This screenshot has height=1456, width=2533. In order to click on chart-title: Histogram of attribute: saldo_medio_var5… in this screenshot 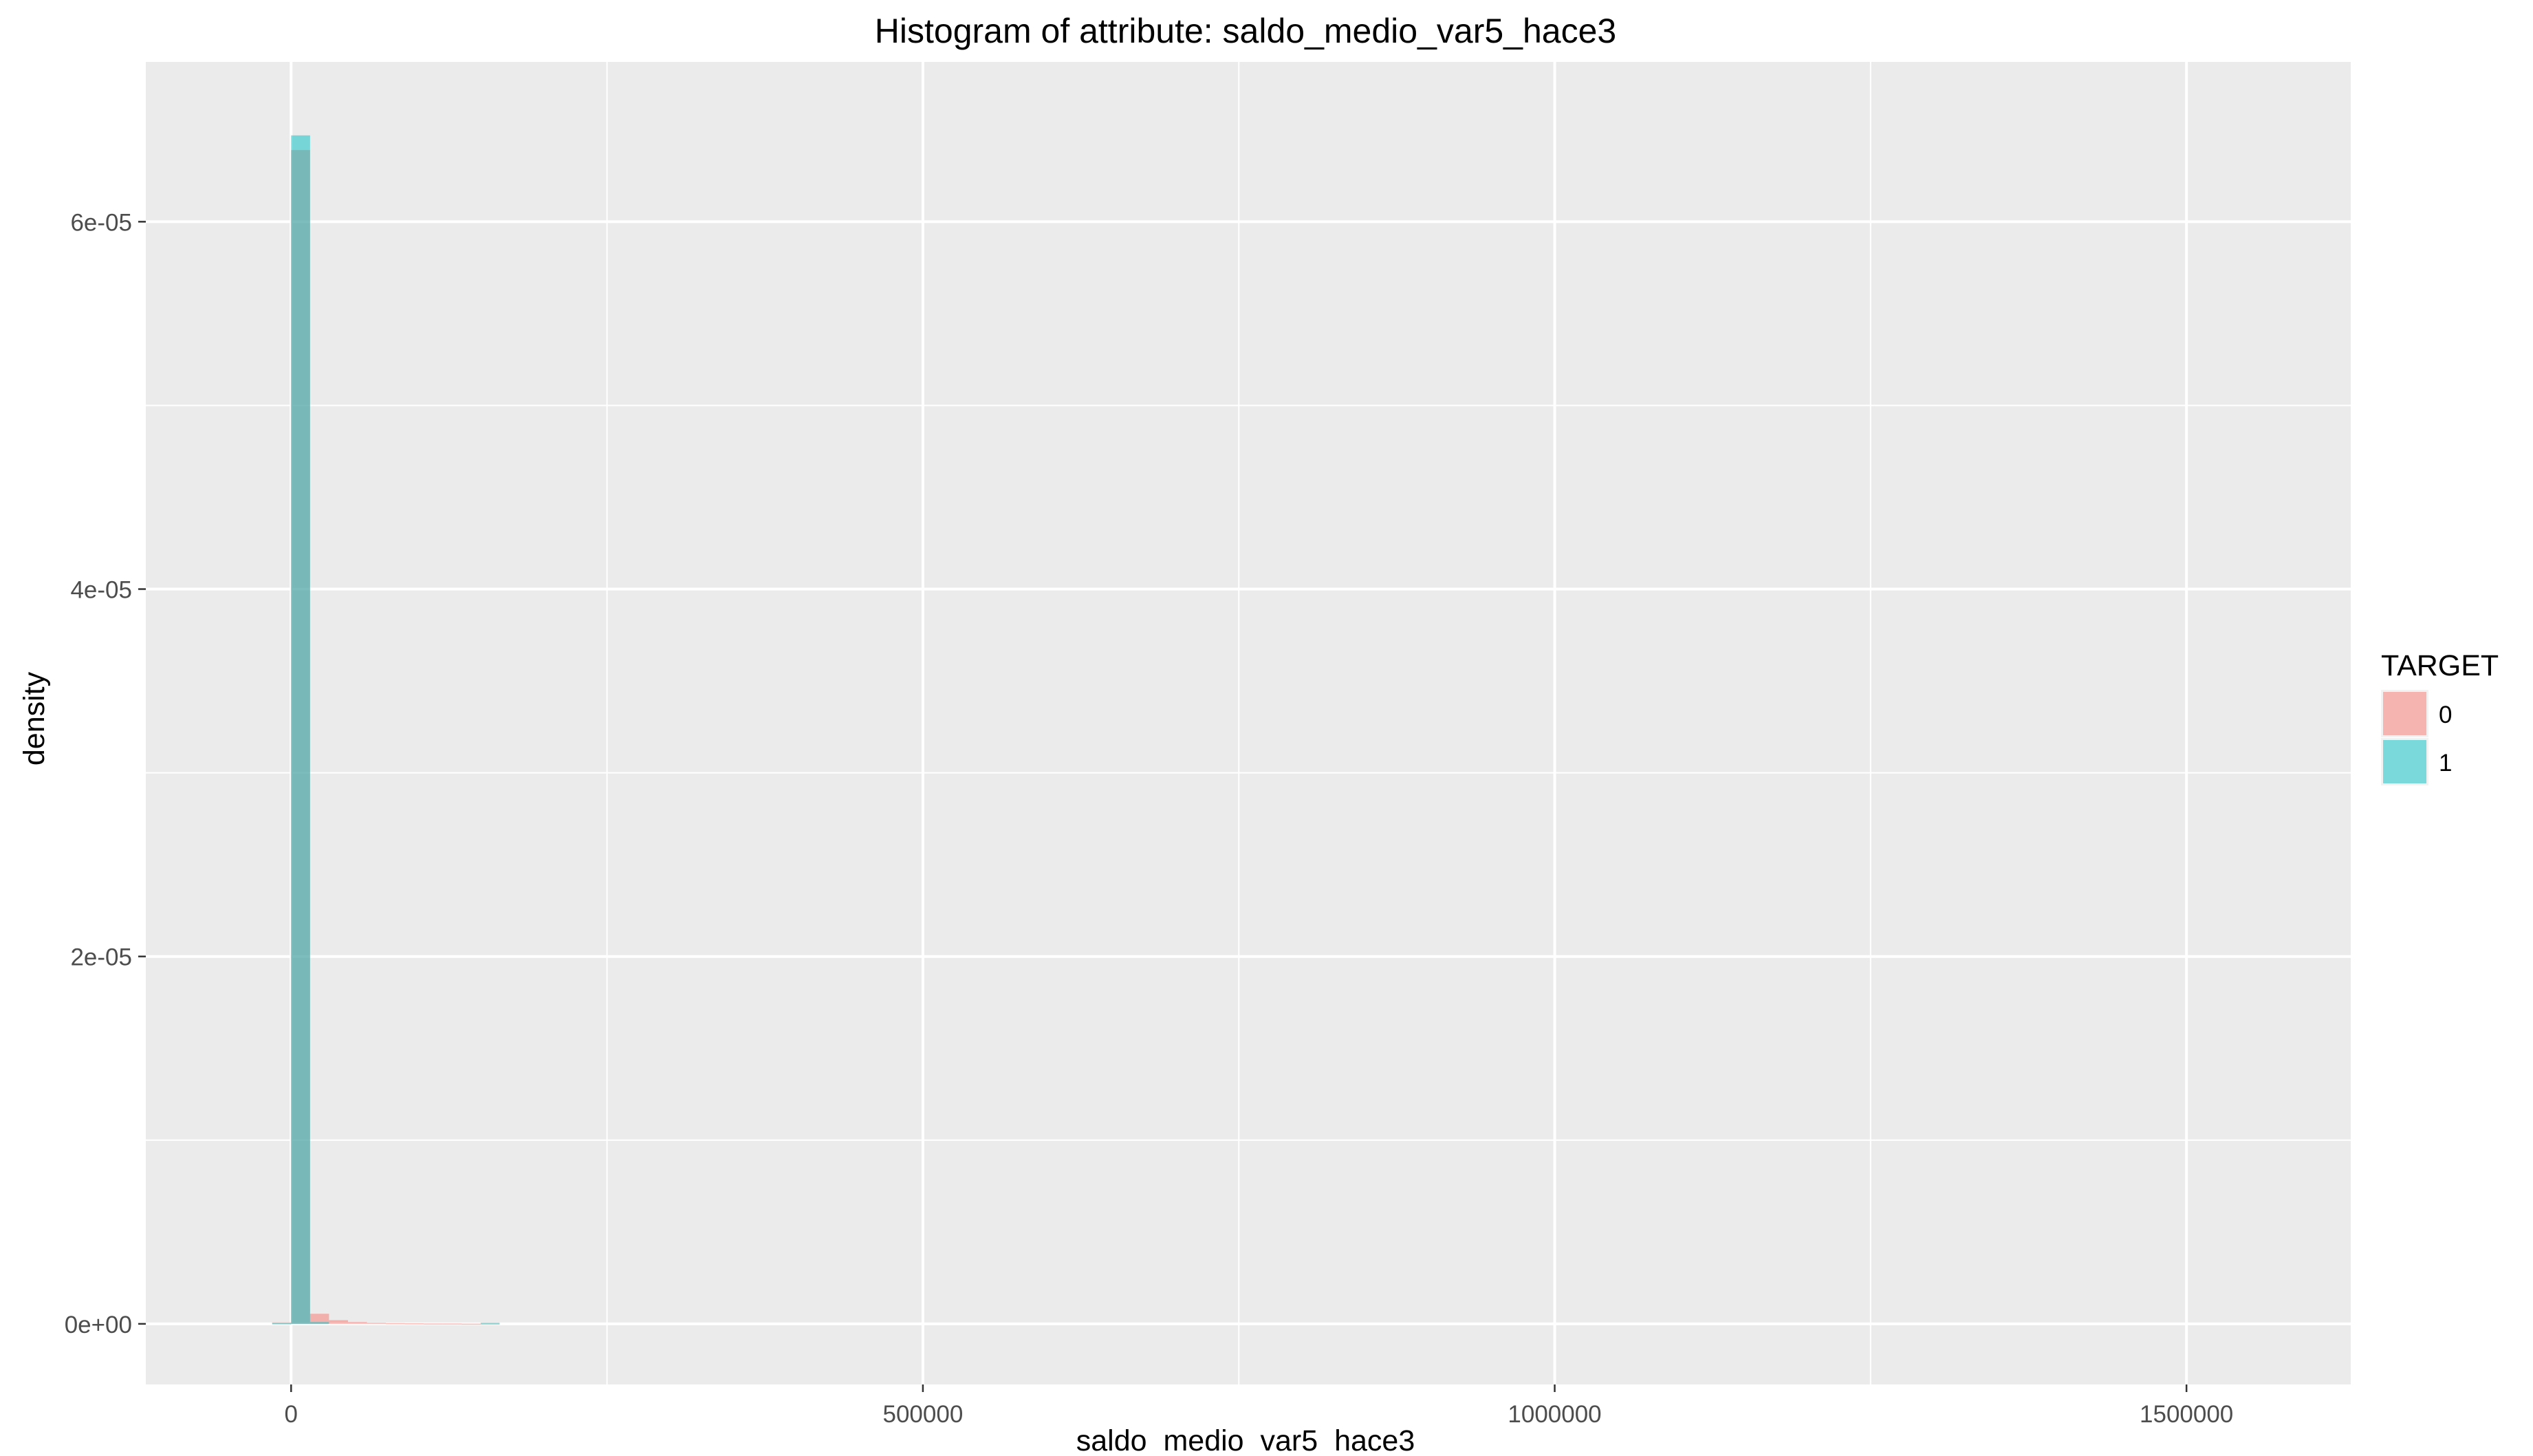, I will do `click(1245, 31)`.